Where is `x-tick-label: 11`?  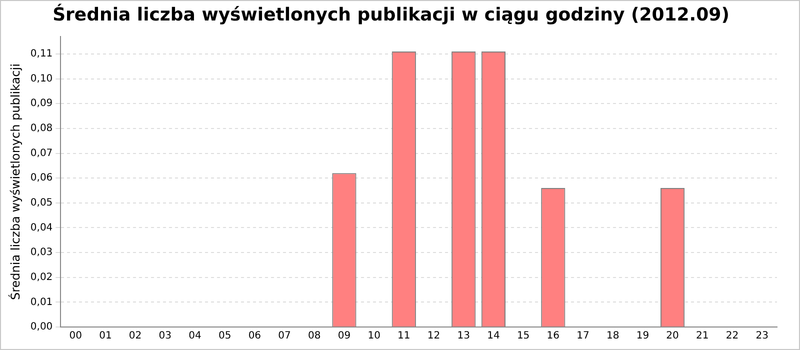 x-tick-label: 11 is located at coordinates (404, 336).